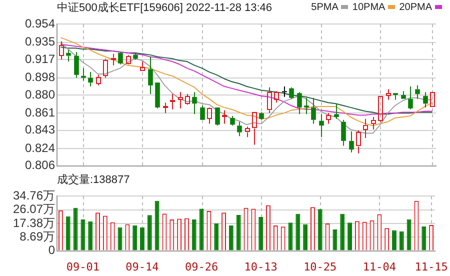  What do you see at coordinates (40, 112) in the screenshot?
I see `y-tick-label: 0.861` at bounding box center [40, 112].